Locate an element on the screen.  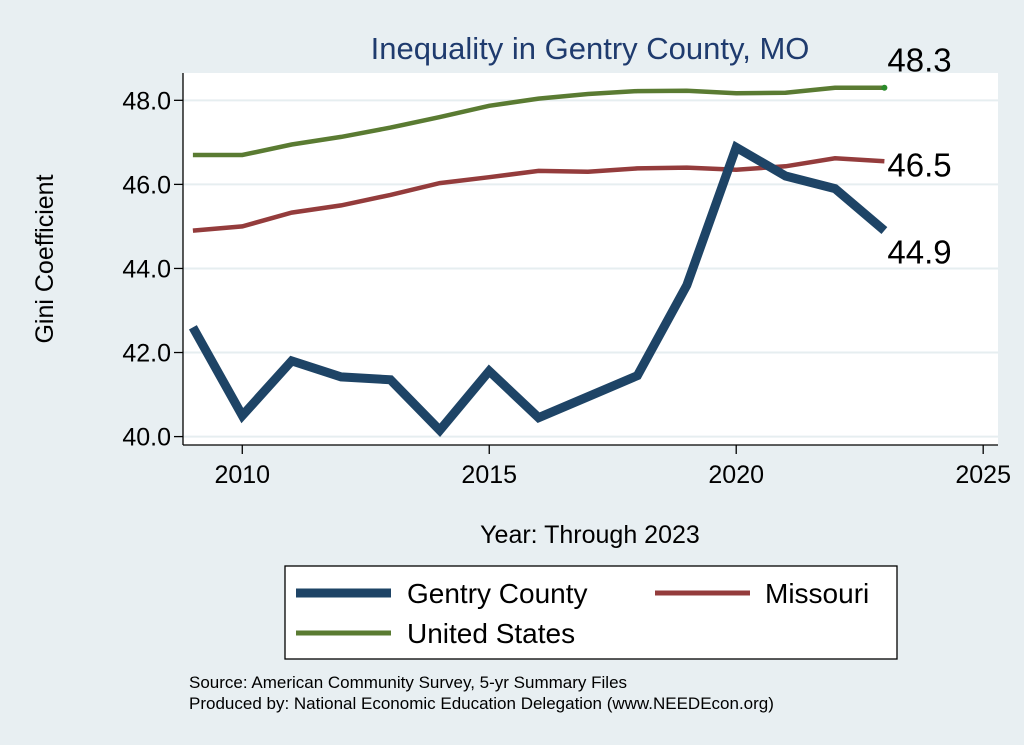
y-axis-ticks: 40.0 42.0 44.0 46.0 48.0 is located at coordinates (152, 269).